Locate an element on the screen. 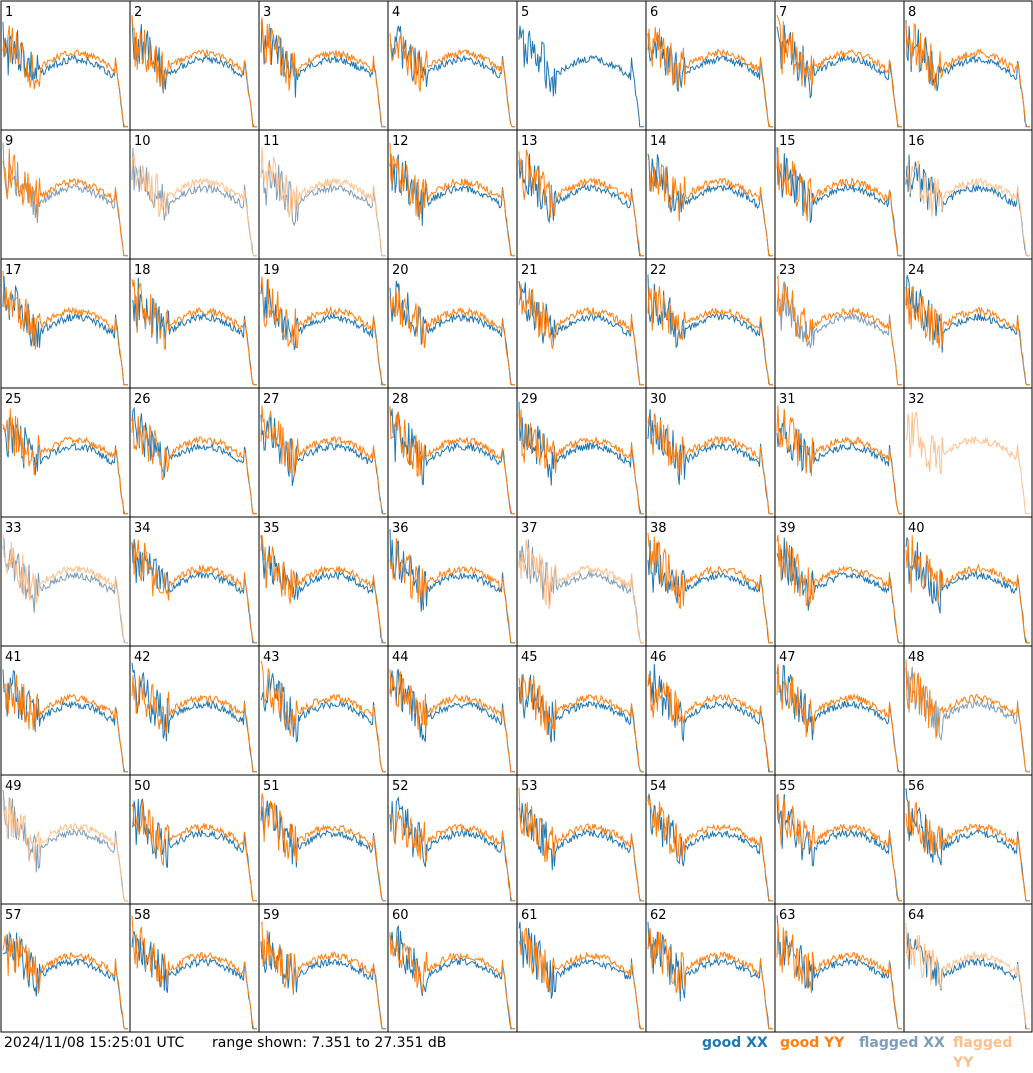 The width and height of the screenshot is (1033, 1073). panel-58: 58 is located at coordinates (194, 968).